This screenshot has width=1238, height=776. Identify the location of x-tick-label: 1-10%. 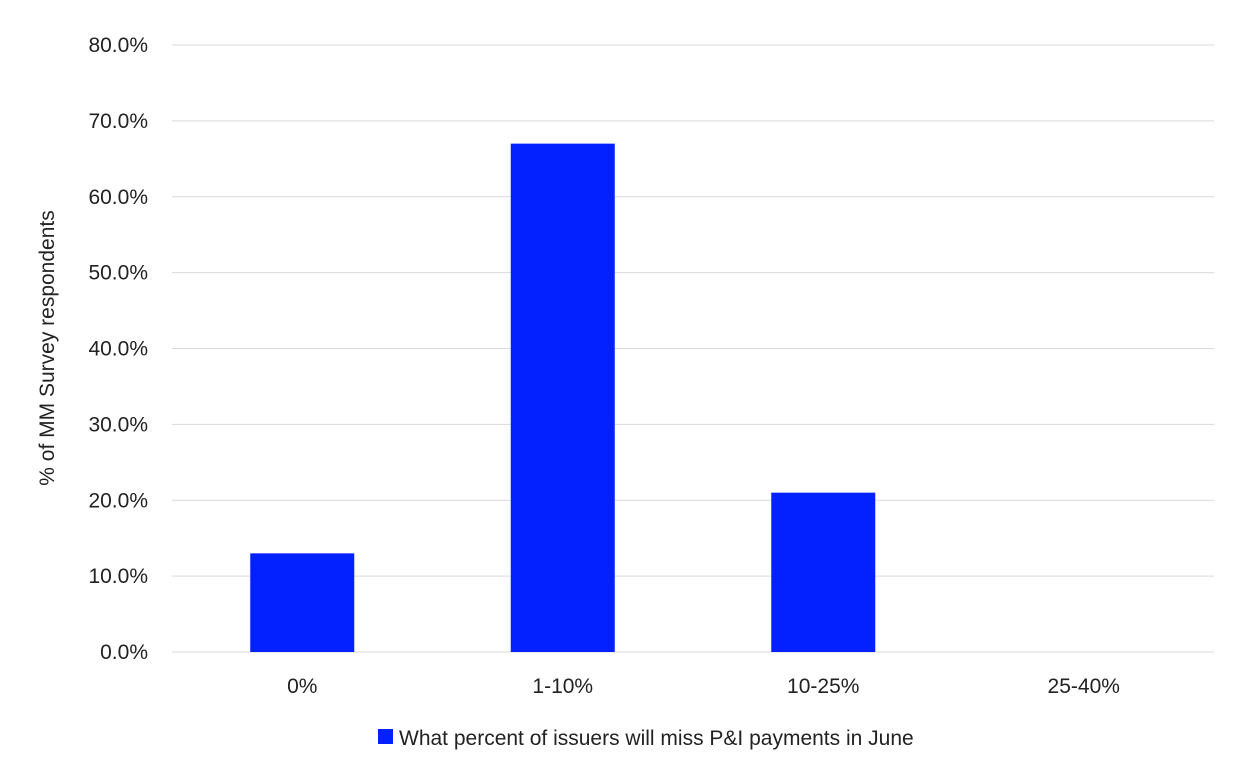
(562, 686).